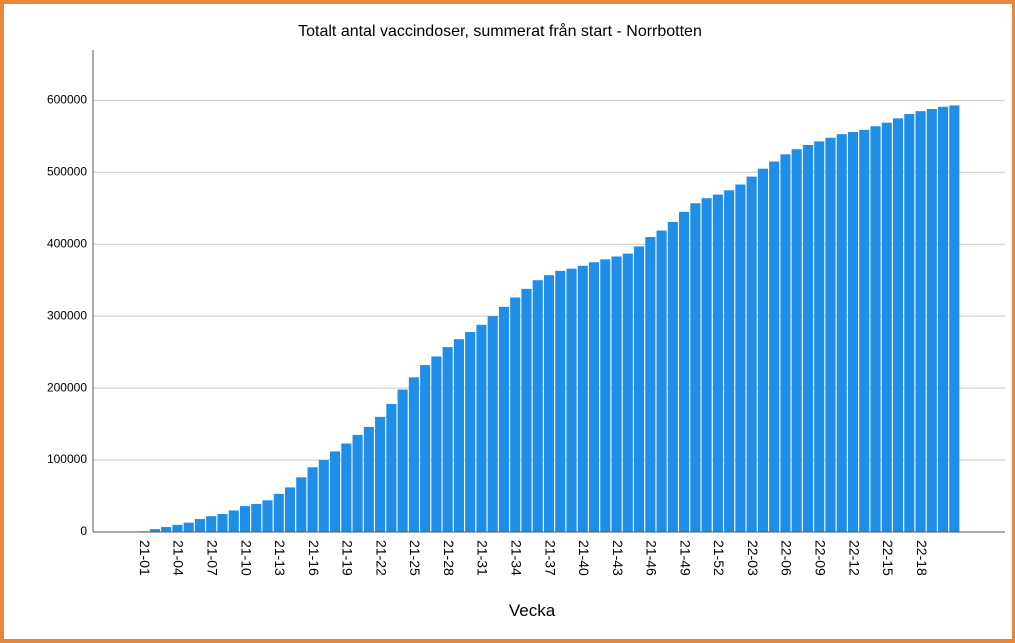 The image size is (1015, 643). Describe the element at coordinates (618, 558) in the screenshot. I see `x-tick-label: 21-43` at that location.